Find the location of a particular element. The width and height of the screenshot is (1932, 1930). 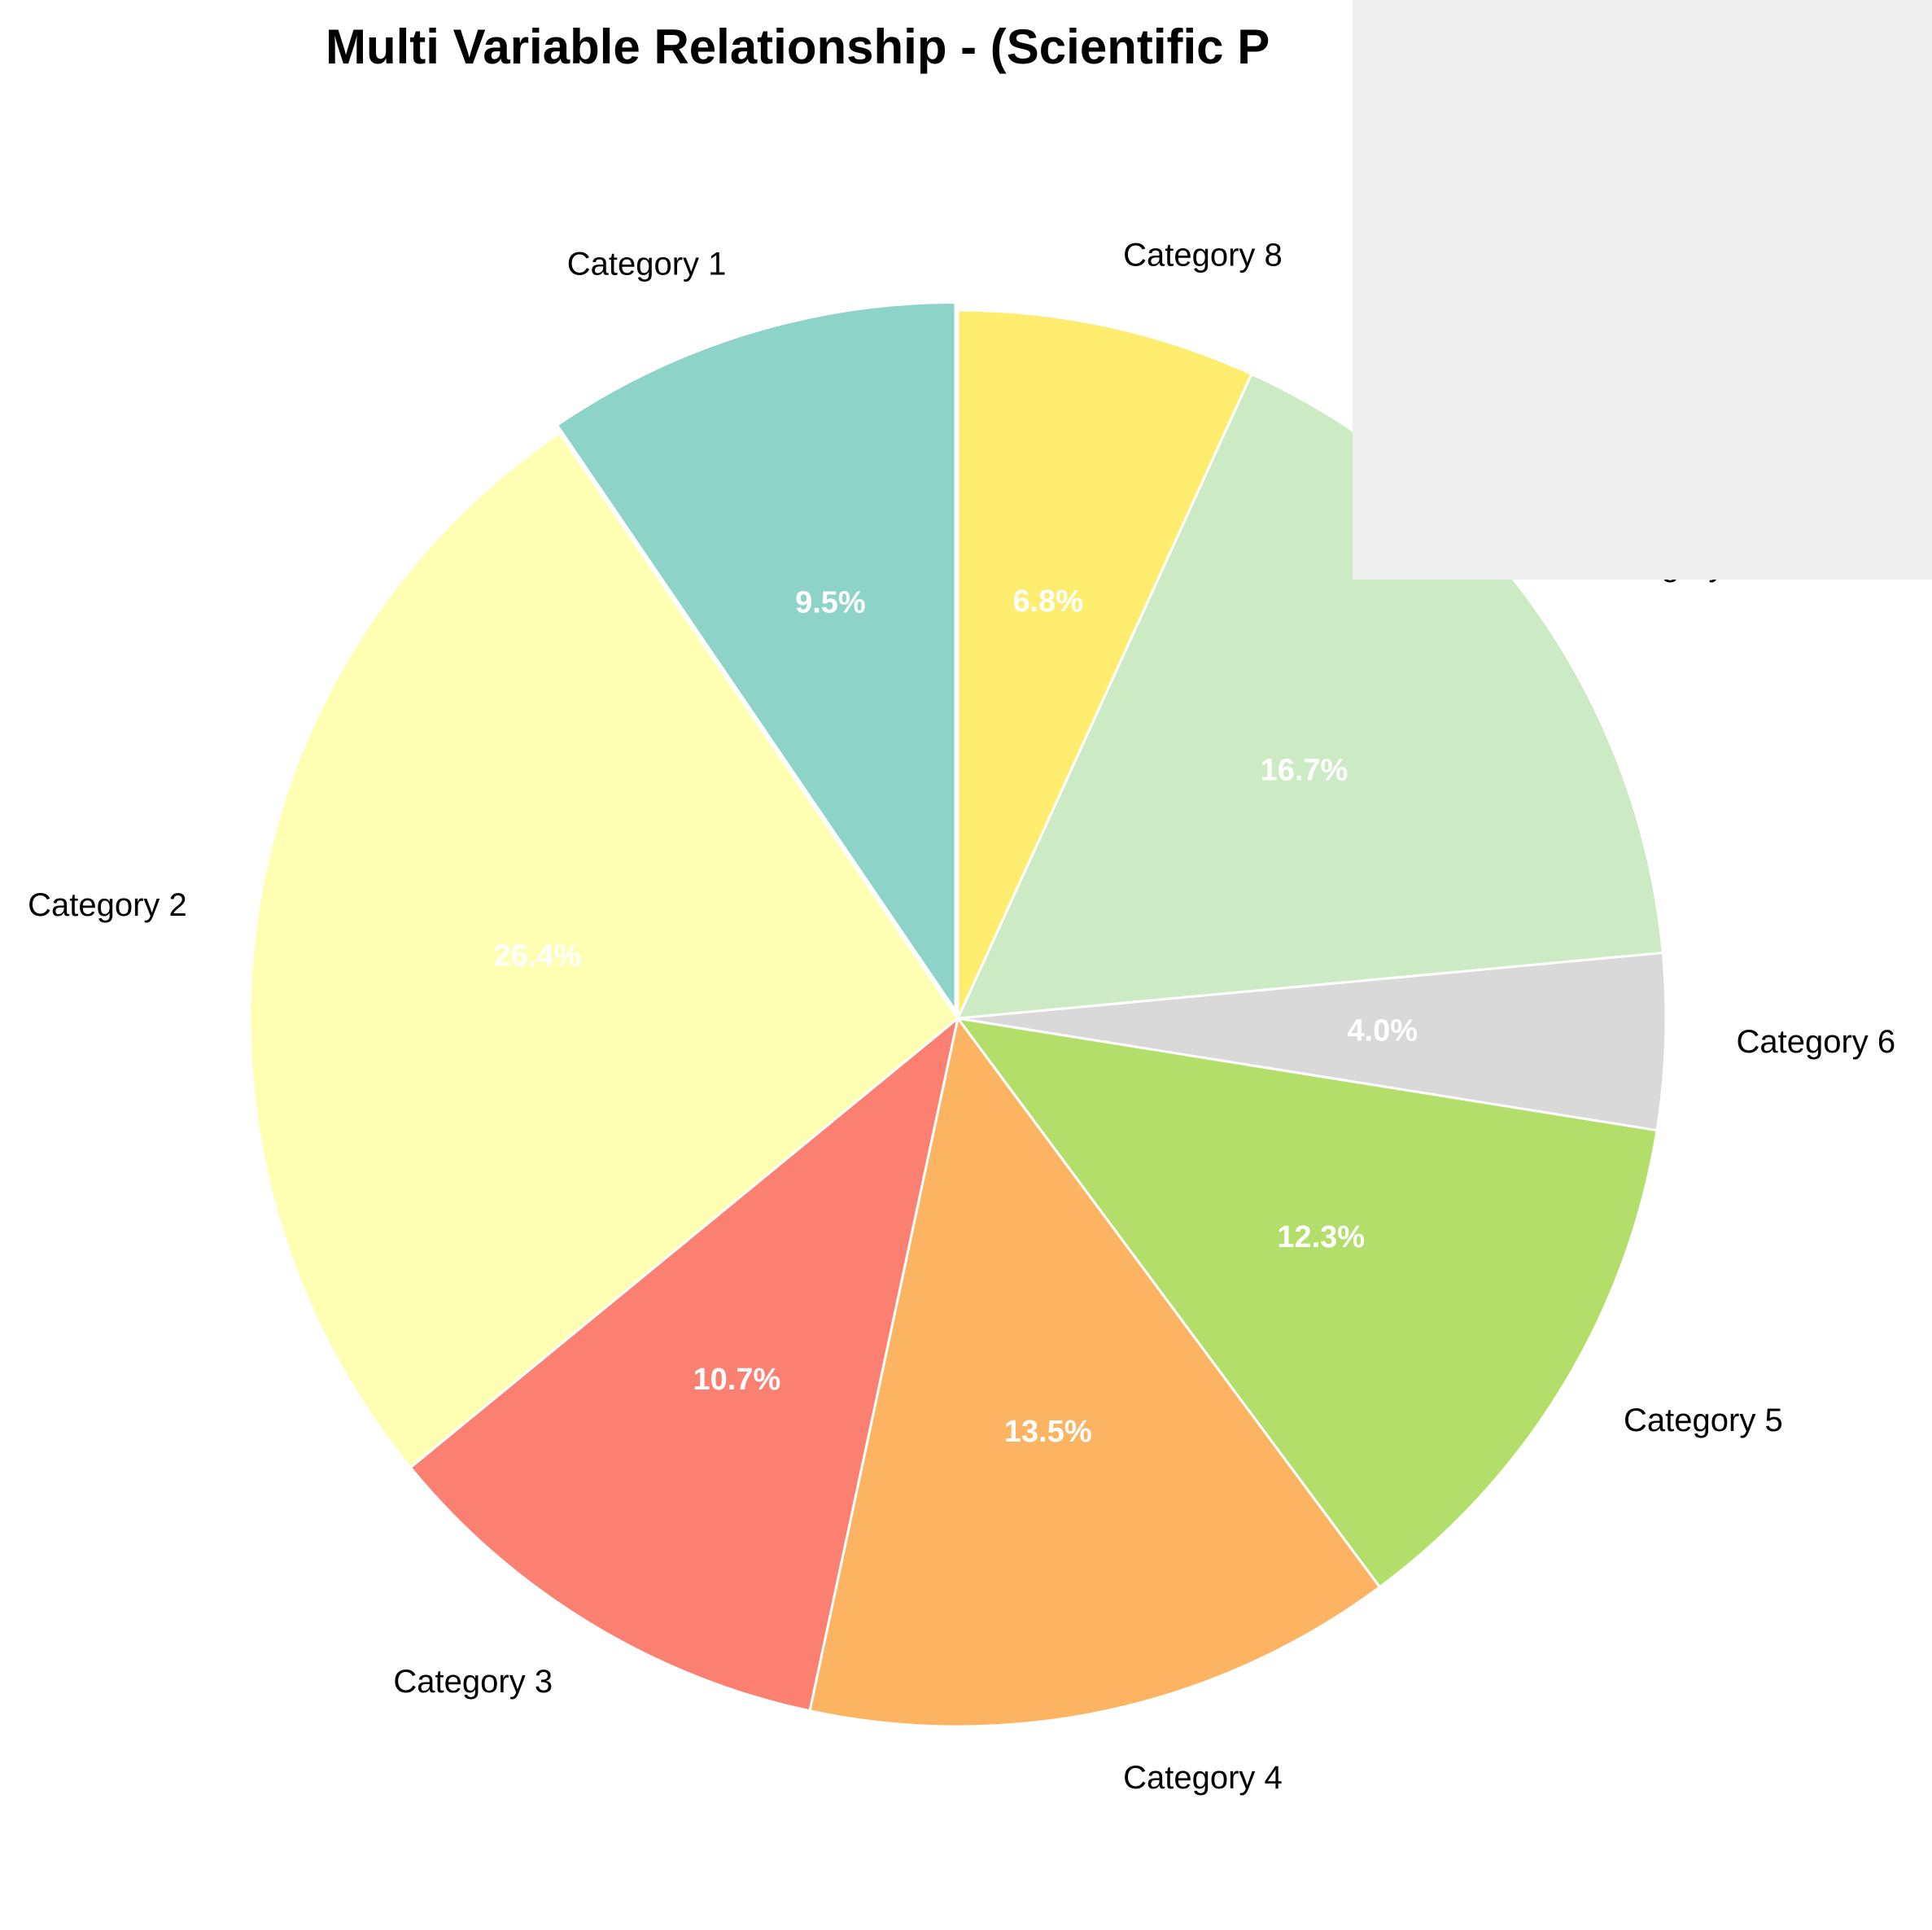

slice-label-2: Category 2 is located at coordinates (107, 905).